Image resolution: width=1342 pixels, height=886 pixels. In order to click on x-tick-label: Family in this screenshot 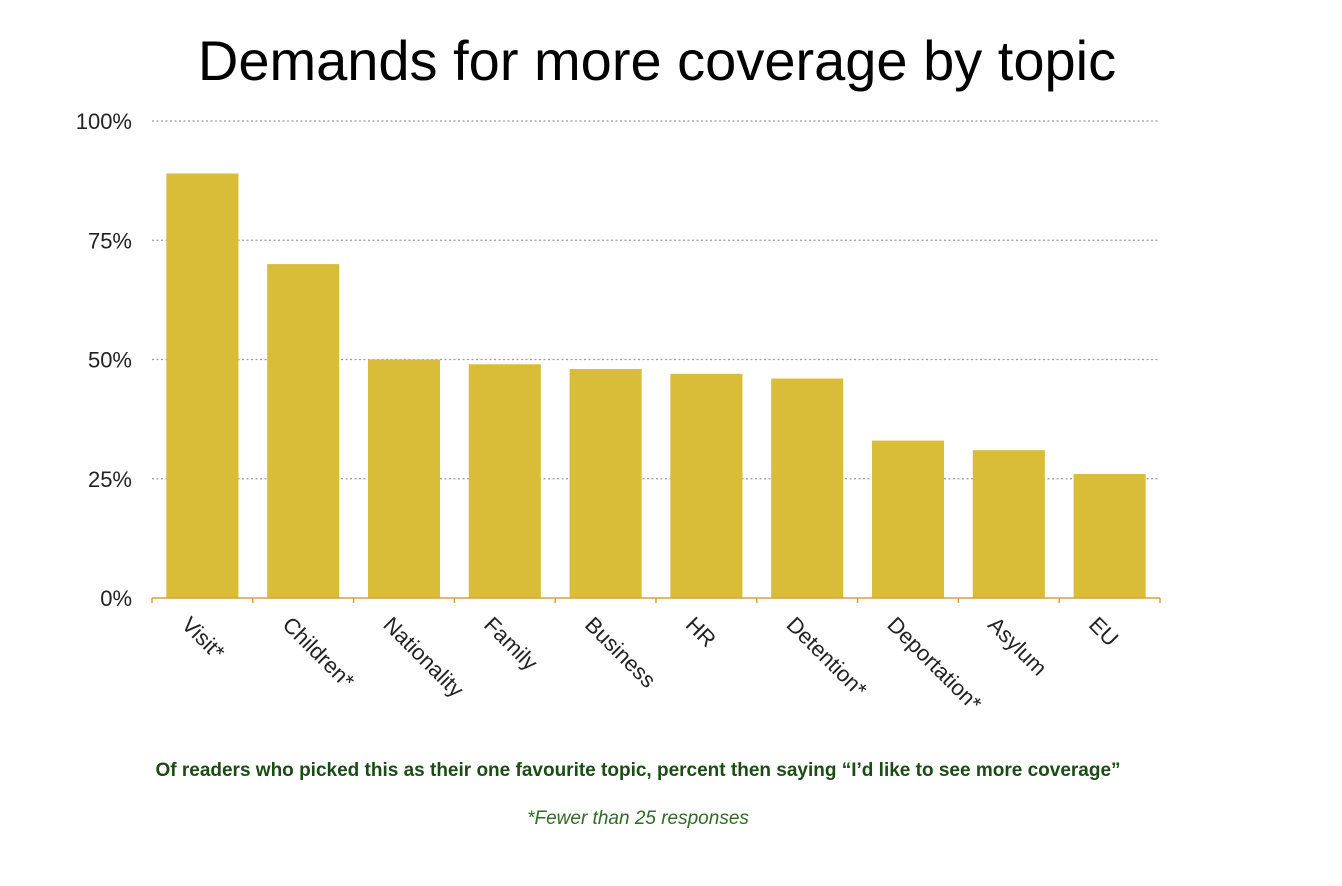, I will do `click(510, 643)`.